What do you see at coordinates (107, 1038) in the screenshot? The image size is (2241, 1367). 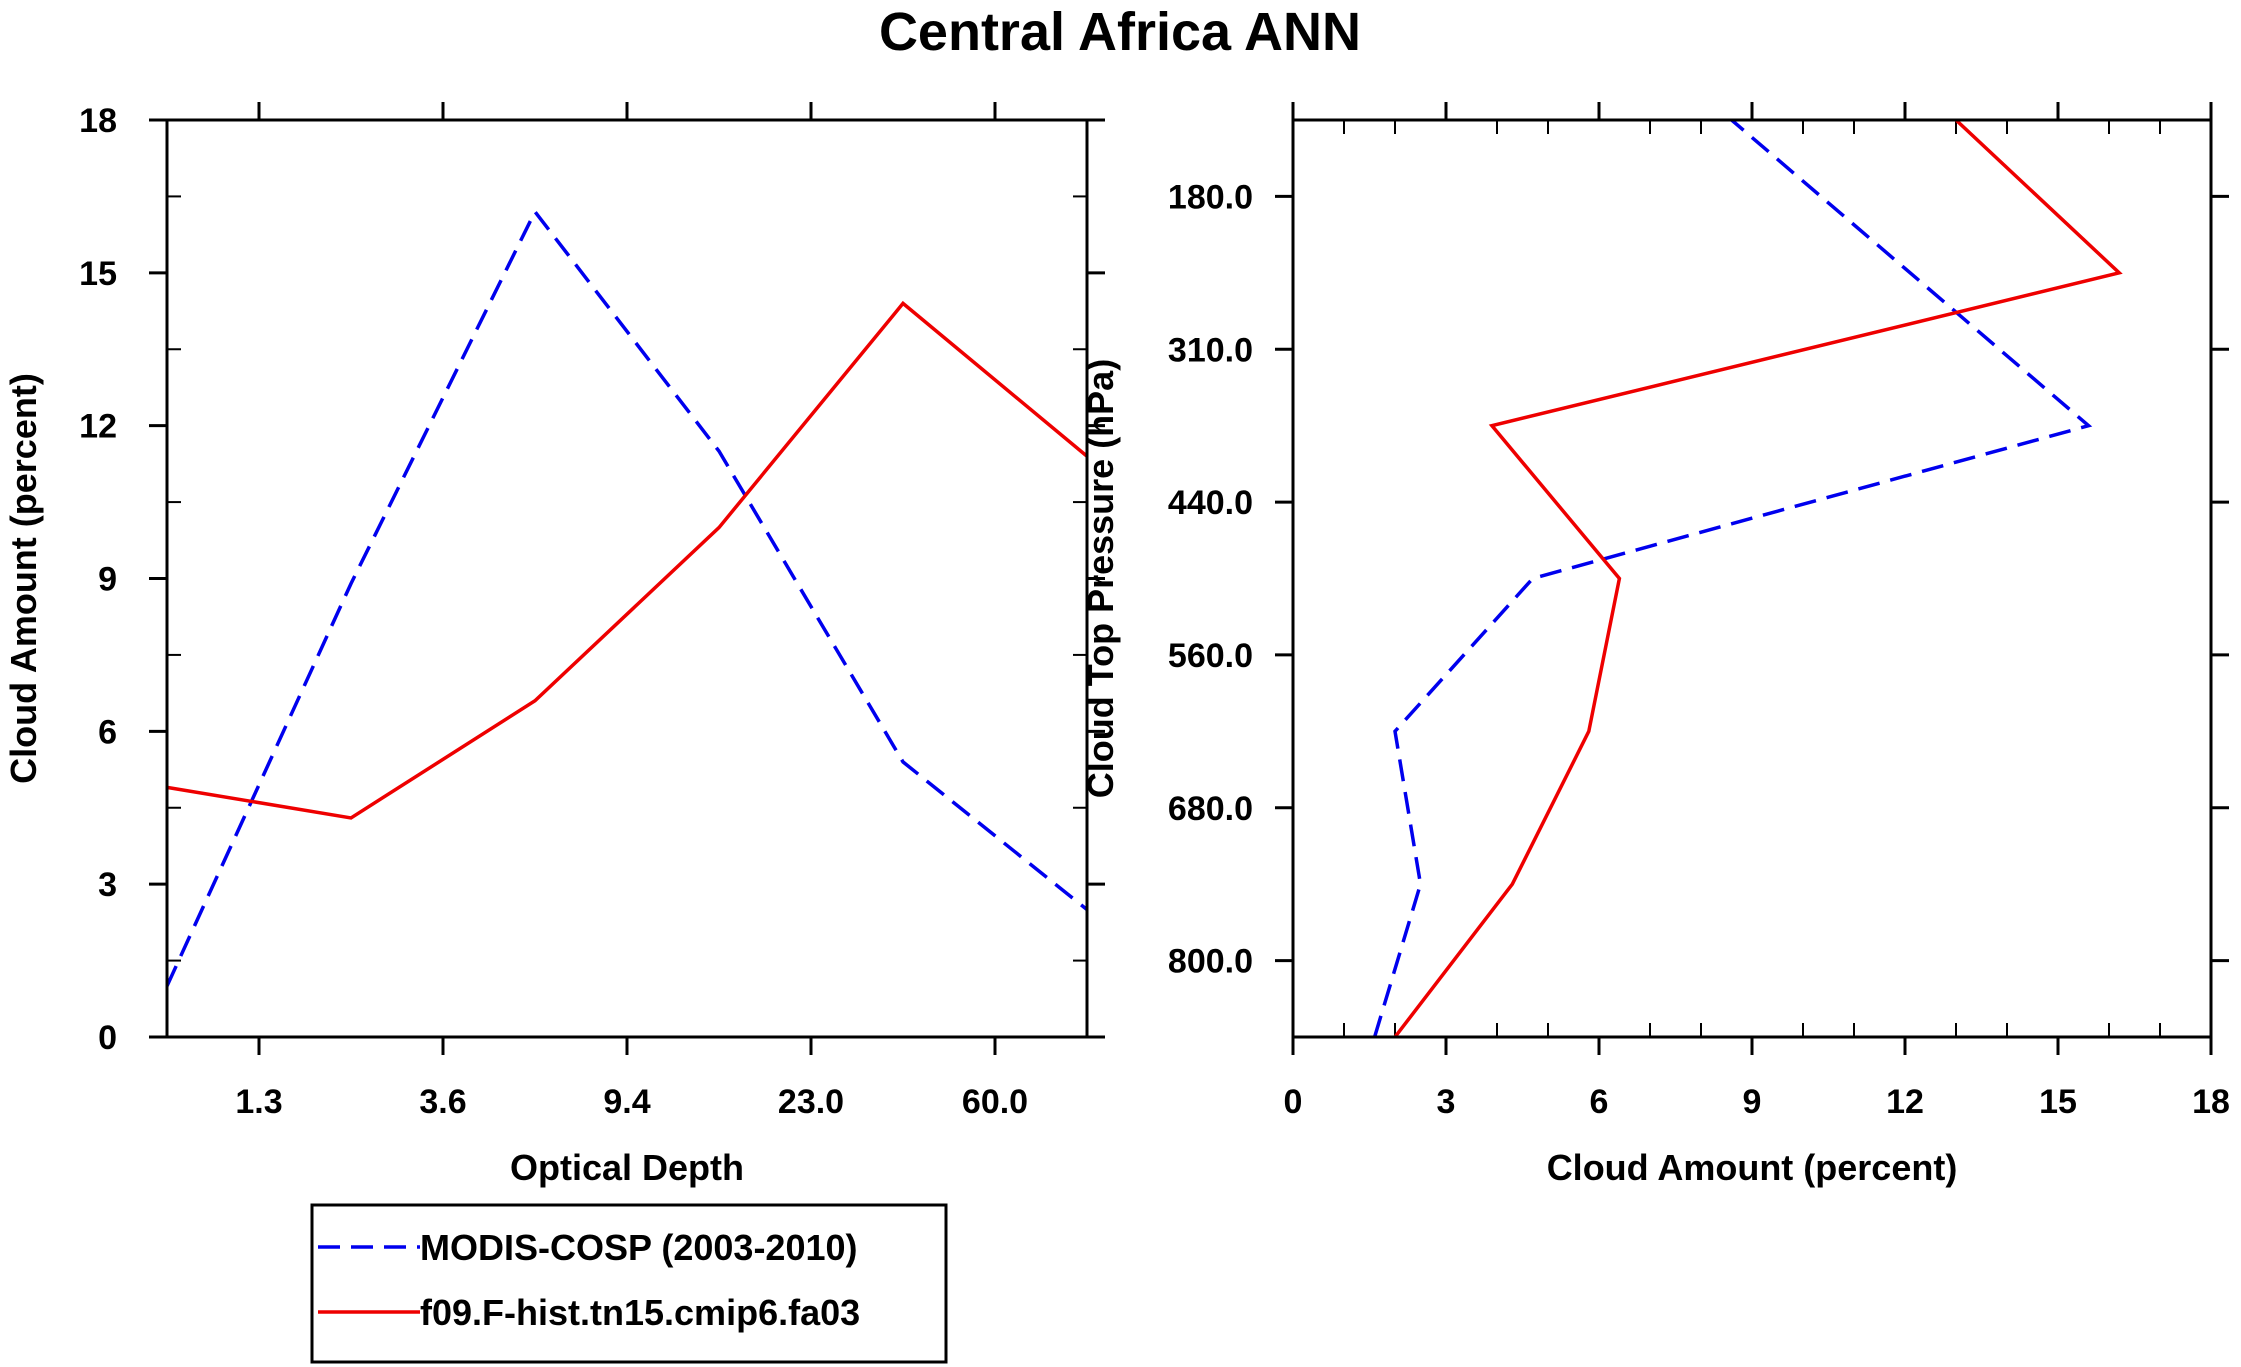 I see `y-tick-label: 0` at bounding box center [107, 1038].